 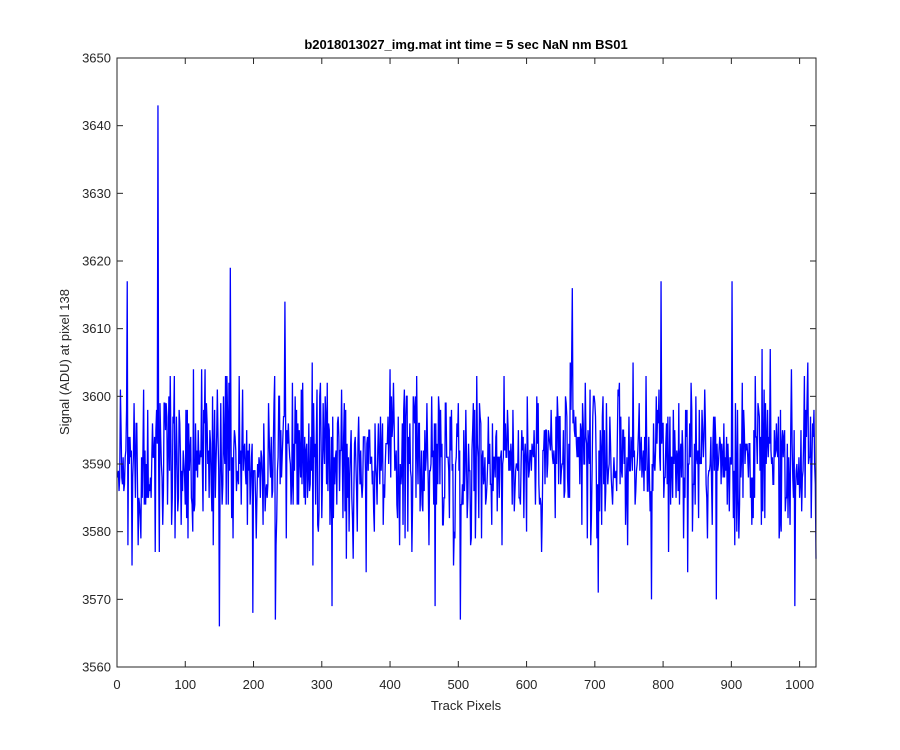 I want to click on x-tick-label: 0, so click(x=116, y=684).